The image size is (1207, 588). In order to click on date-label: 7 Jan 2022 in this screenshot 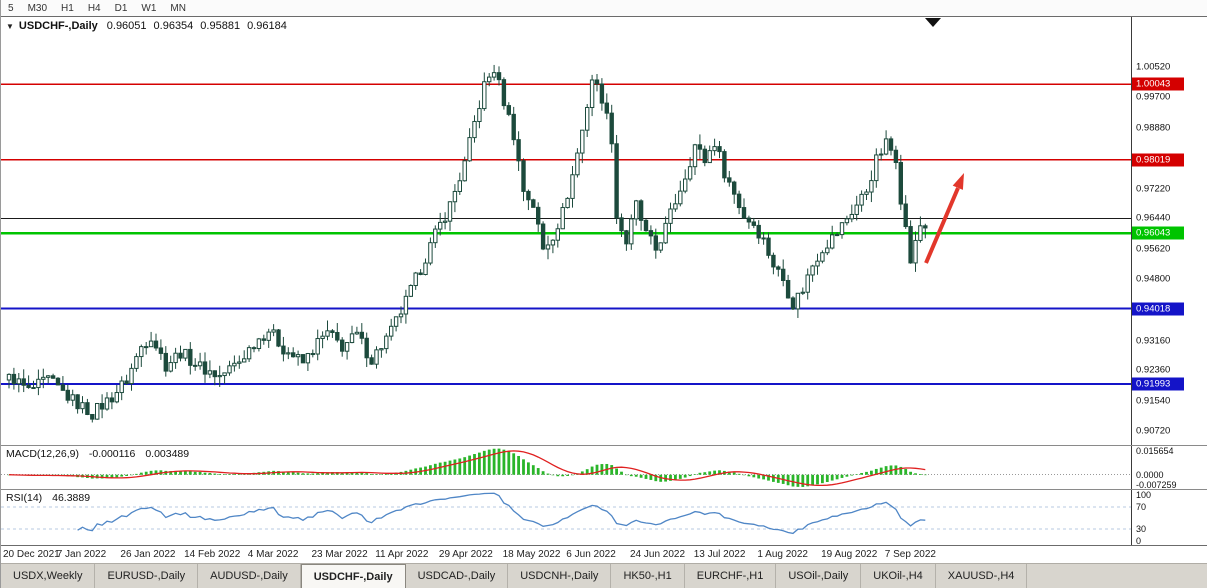, I will do `click(81, 554)`.